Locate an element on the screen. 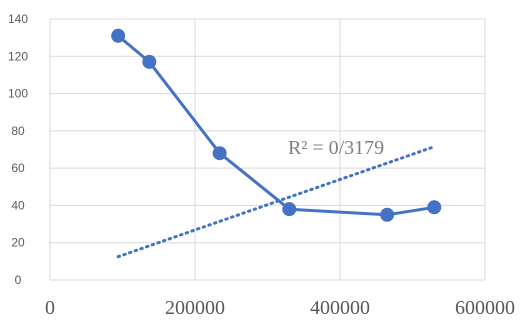  y-tick-label: 0 is located at coordinates (18, 280).